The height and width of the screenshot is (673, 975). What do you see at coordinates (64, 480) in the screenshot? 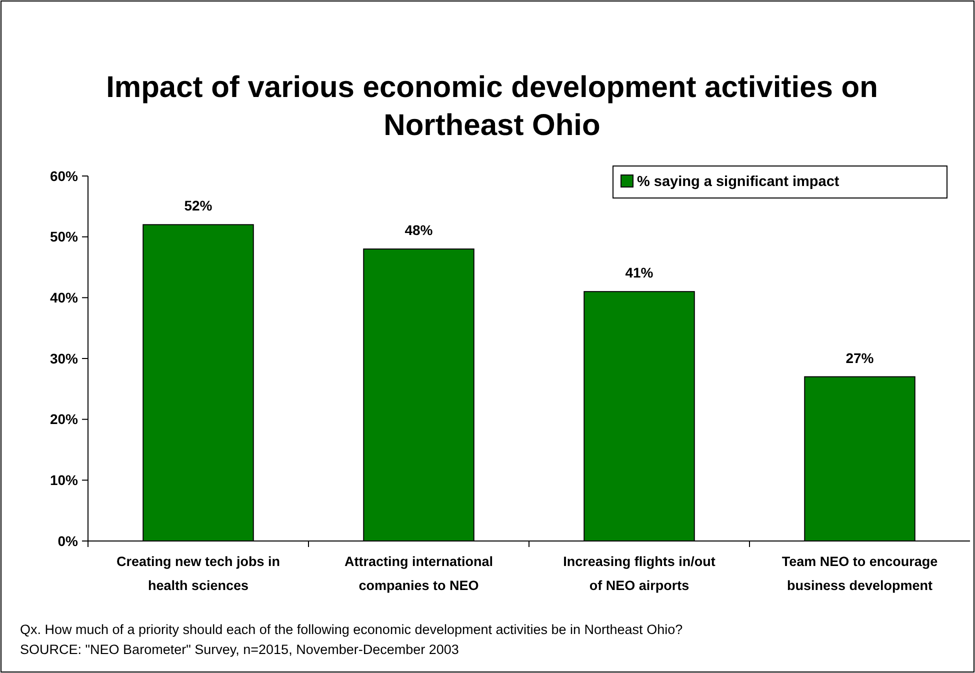
I see `y-tick-label: 10%` at bounding box center [64, 480].